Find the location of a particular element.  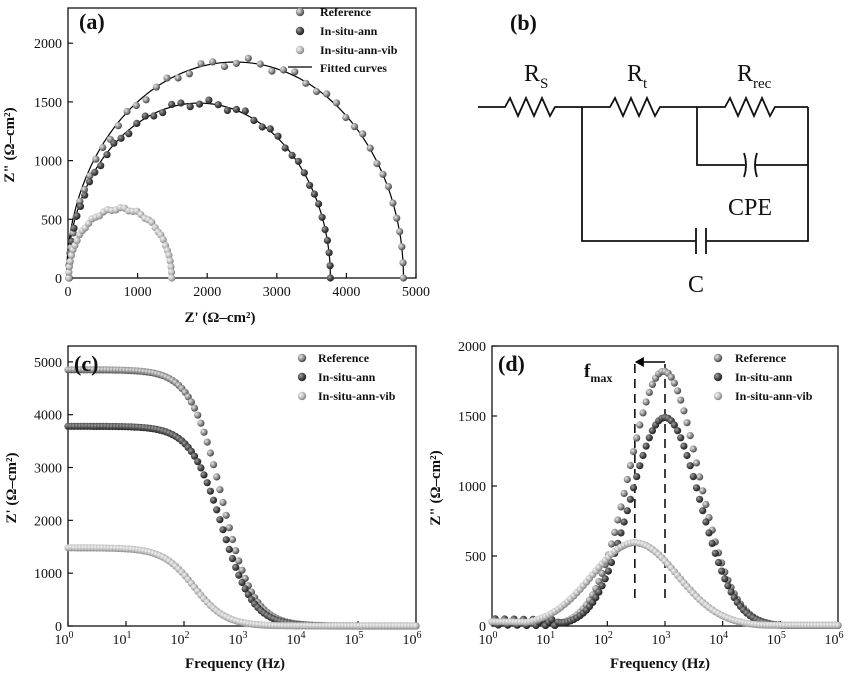

legend-d-ann-marker is located at coordinates (718, 377).